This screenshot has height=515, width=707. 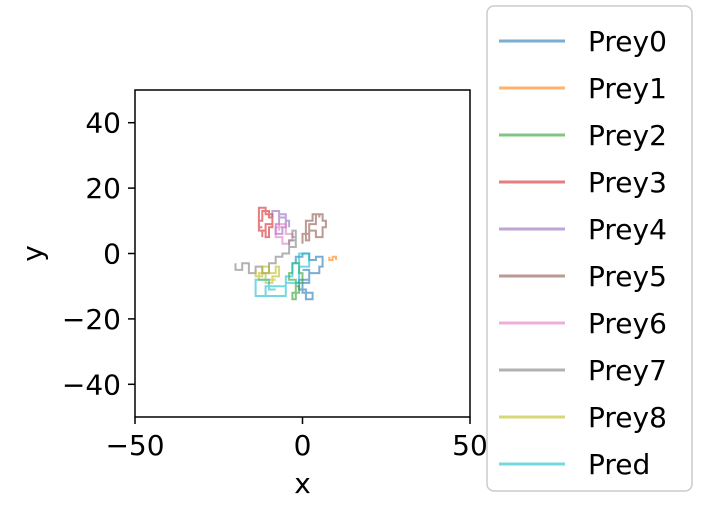 I want to click on x-tick-label: −50, so click(x=134, y=445).